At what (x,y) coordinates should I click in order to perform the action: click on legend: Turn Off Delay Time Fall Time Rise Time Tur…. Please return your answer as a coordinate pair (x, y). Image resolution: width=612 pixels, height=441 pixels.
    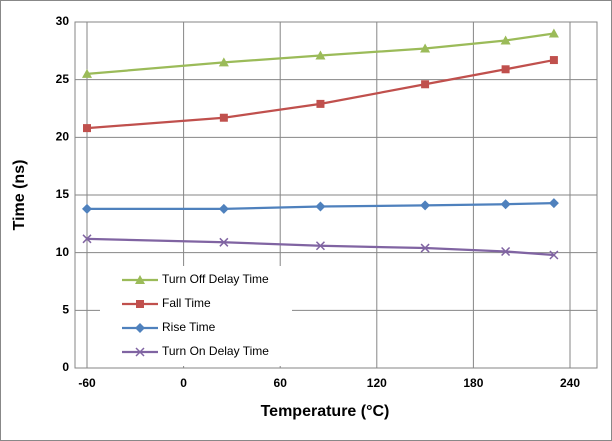
    Looking at the image, I should click on (196, 316).